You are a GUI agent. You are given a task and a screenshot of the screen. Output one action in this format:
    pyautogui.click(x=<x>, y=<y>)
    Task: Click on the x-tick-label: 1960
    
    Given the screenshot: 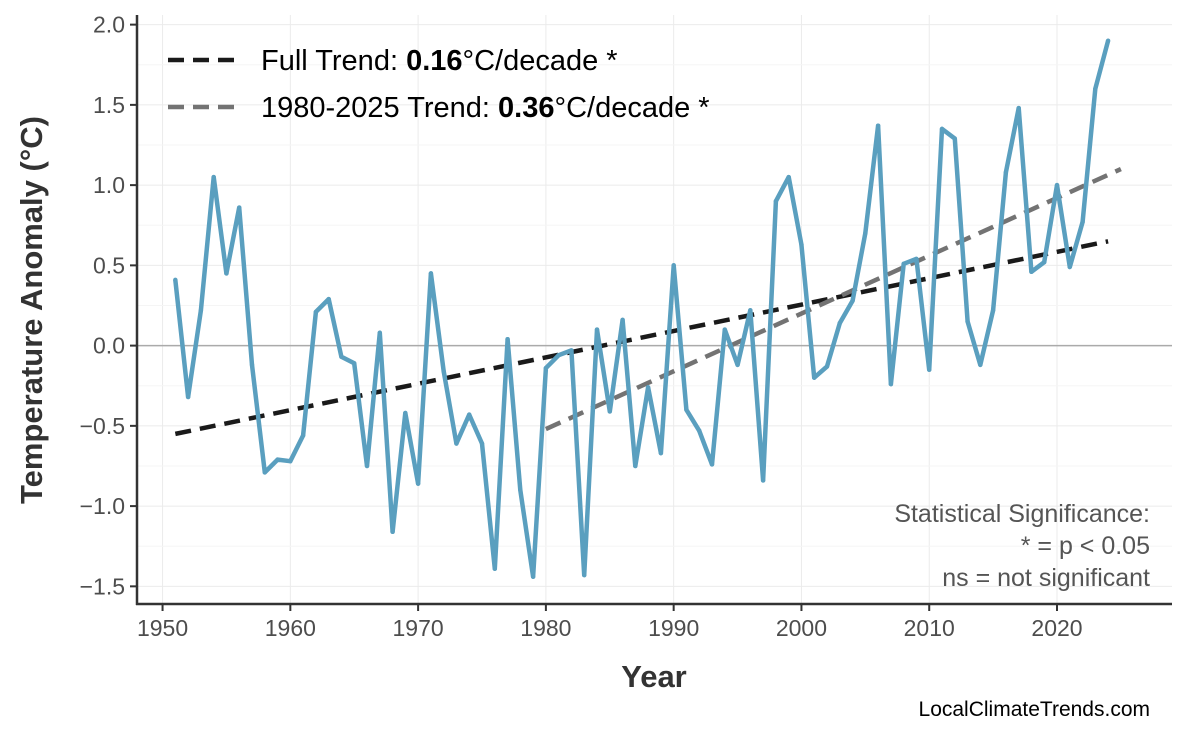 What is the action you would take?
    pyautogui.click(x=290, y=628)
    